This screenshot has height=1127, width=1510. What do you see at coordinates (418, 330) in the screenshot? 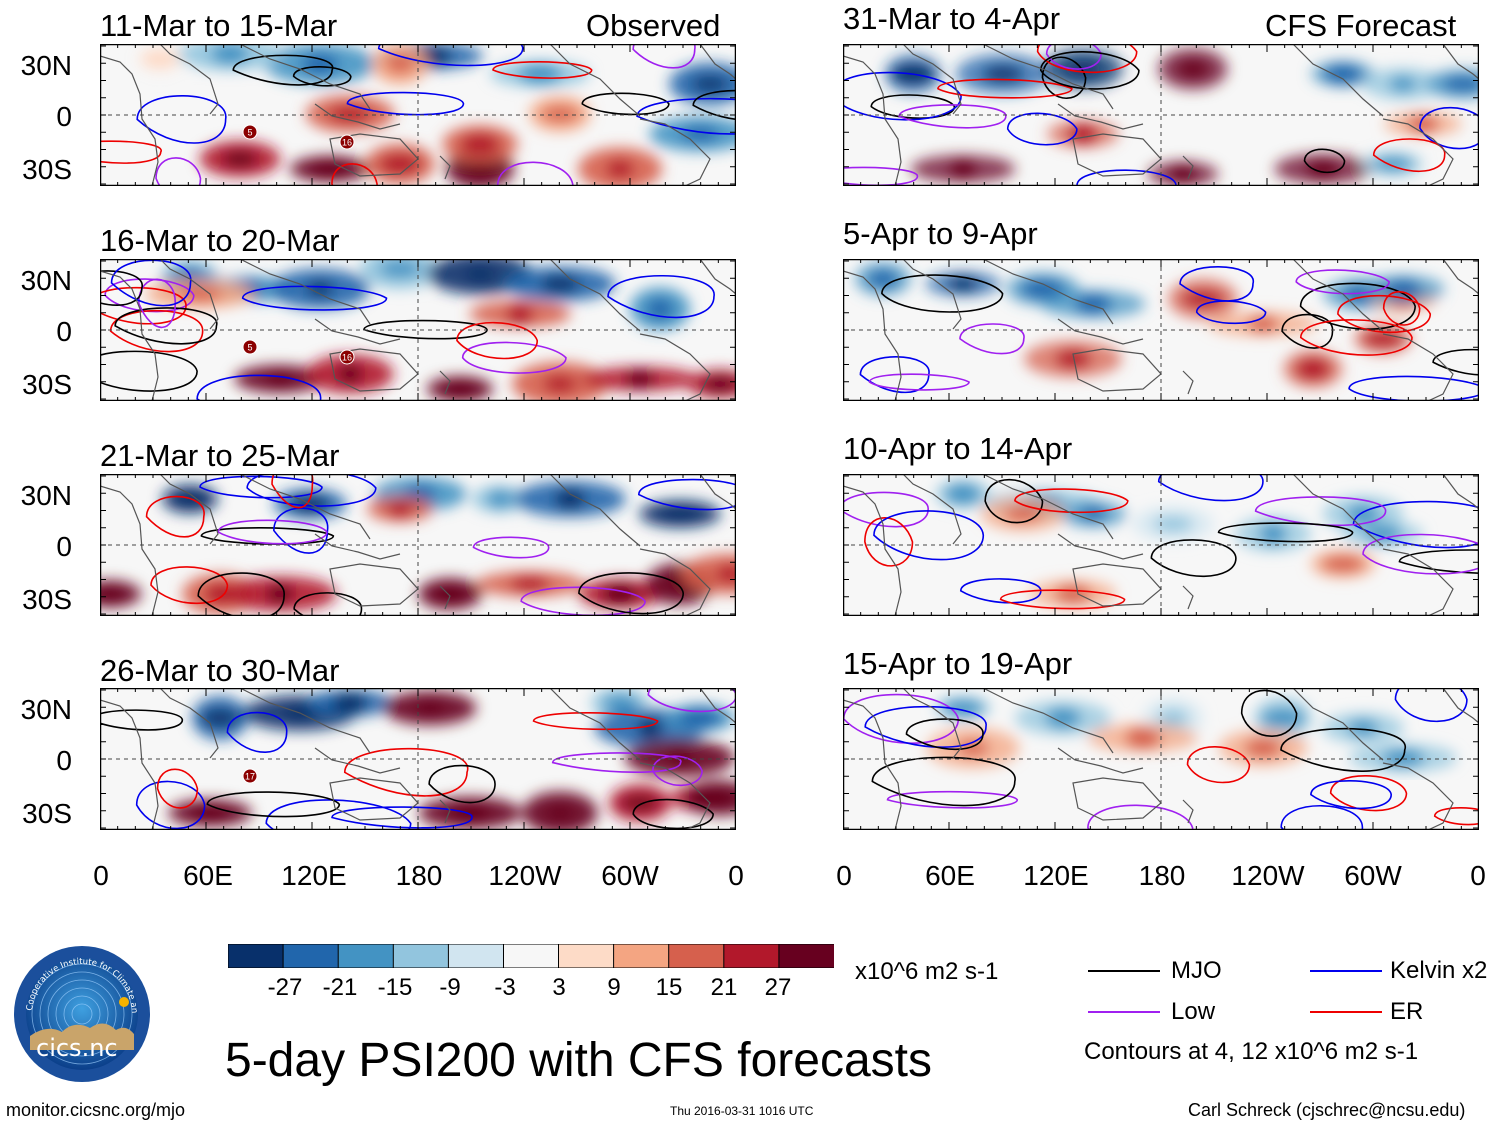
I see `observed-map-panel-2: 5 16` at bounding box center [418, 330].